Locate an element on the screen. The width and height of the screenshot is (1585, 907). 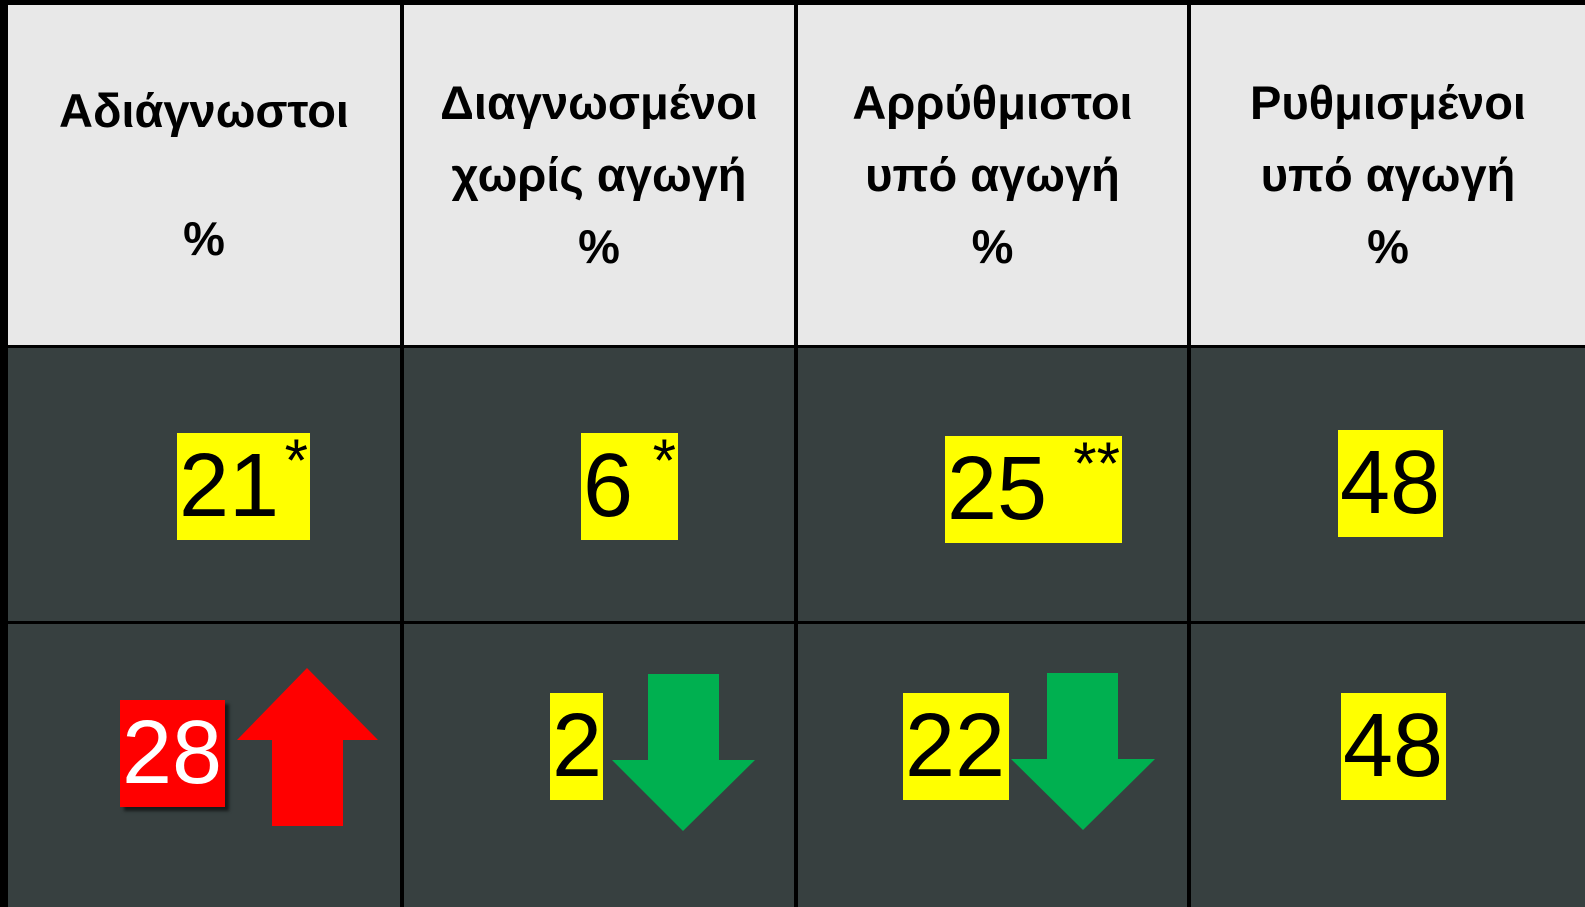
value: 22 is located at coordinates (955, 746).